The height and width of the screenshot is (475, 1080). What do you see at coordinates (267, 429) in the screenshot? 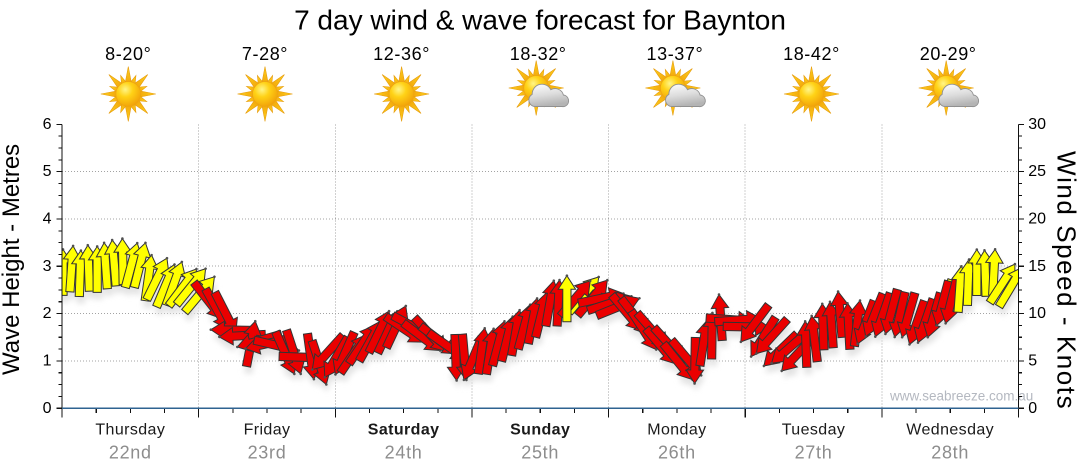
I see `svg-text: Friday` at bounding box center [267, 429].